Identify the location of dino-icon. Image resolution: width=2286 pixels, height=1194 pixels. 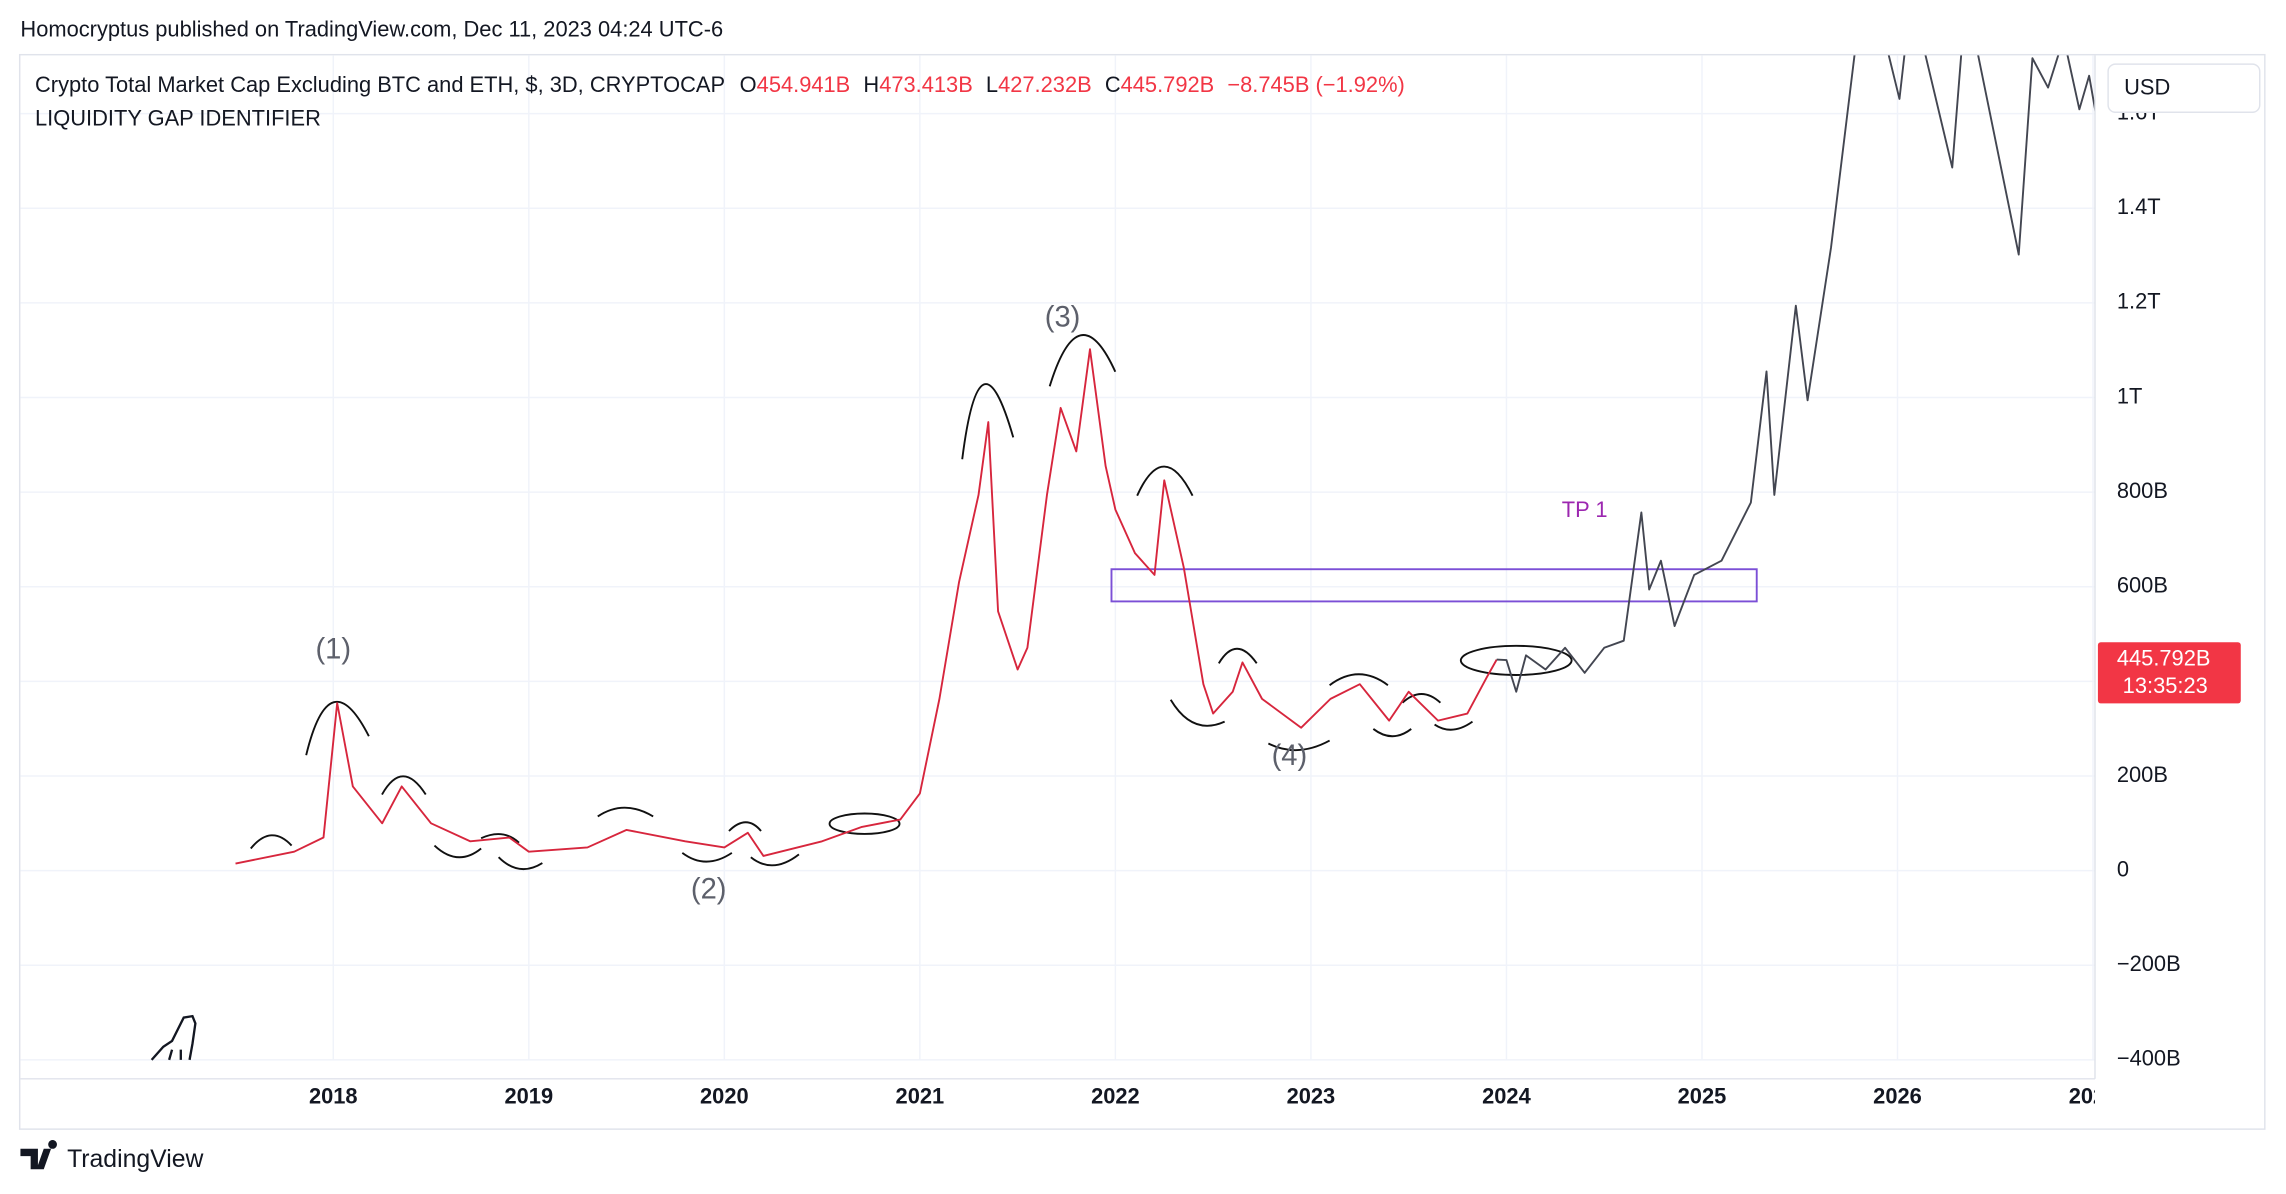
(173, 1037).